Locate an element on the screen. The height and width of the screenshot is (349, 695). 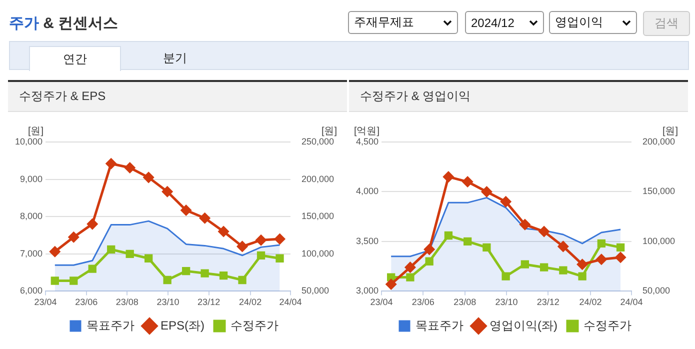
y-tick-label: 3,000 is located at coordinates (367, 291).